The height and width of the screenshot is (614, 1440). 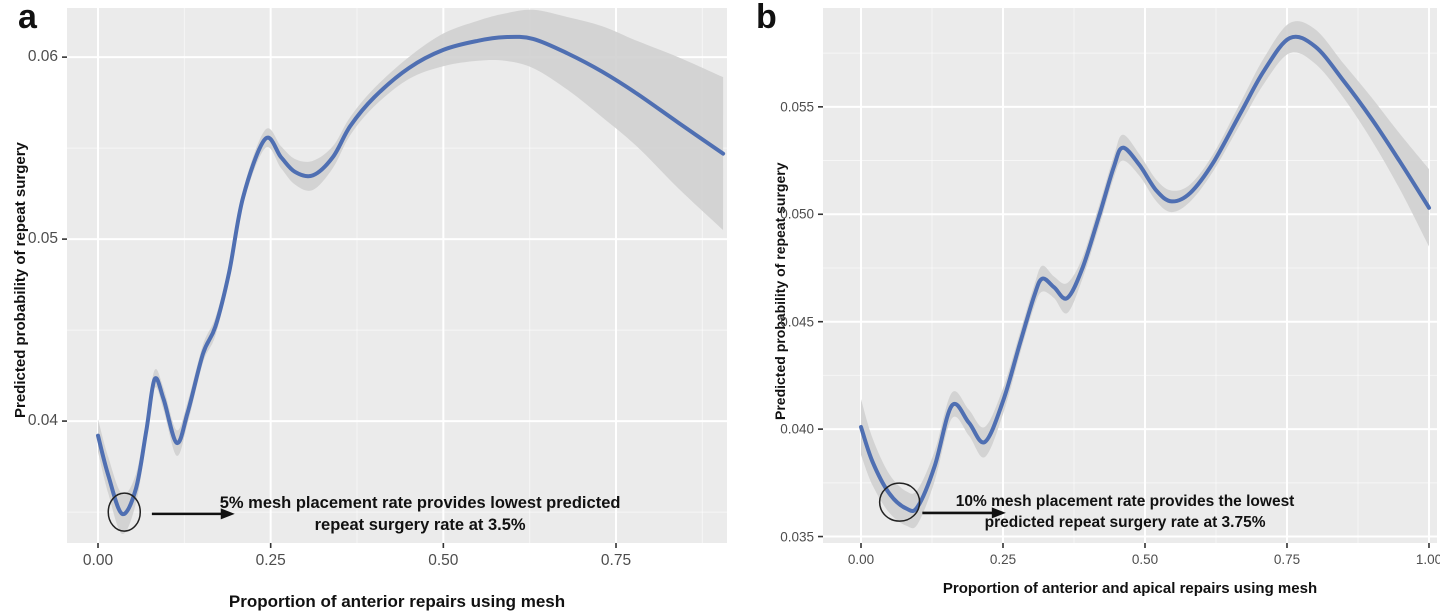 What do you see at coordinates (42, 239) in the screenshot?
I see `y-tick-label: 0.05` at bounding box center [42, 239].